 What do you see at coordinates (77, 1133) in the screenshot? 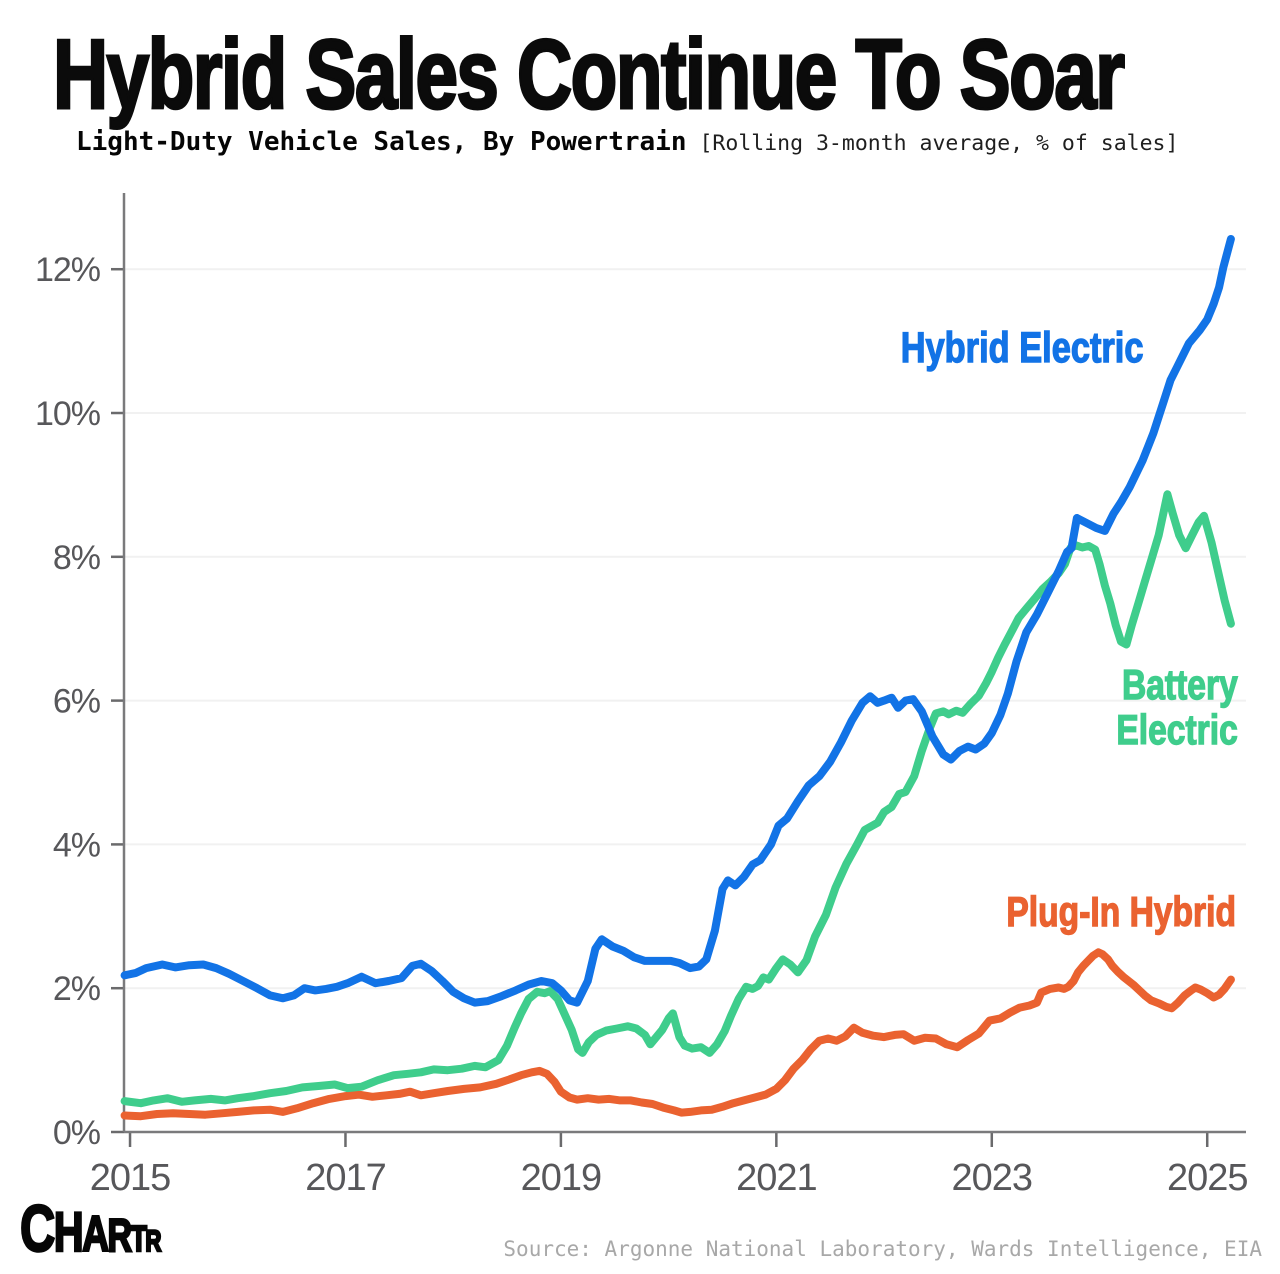
I see `y-tick-label-0%: 0%` at bounding box center [77, 1133].